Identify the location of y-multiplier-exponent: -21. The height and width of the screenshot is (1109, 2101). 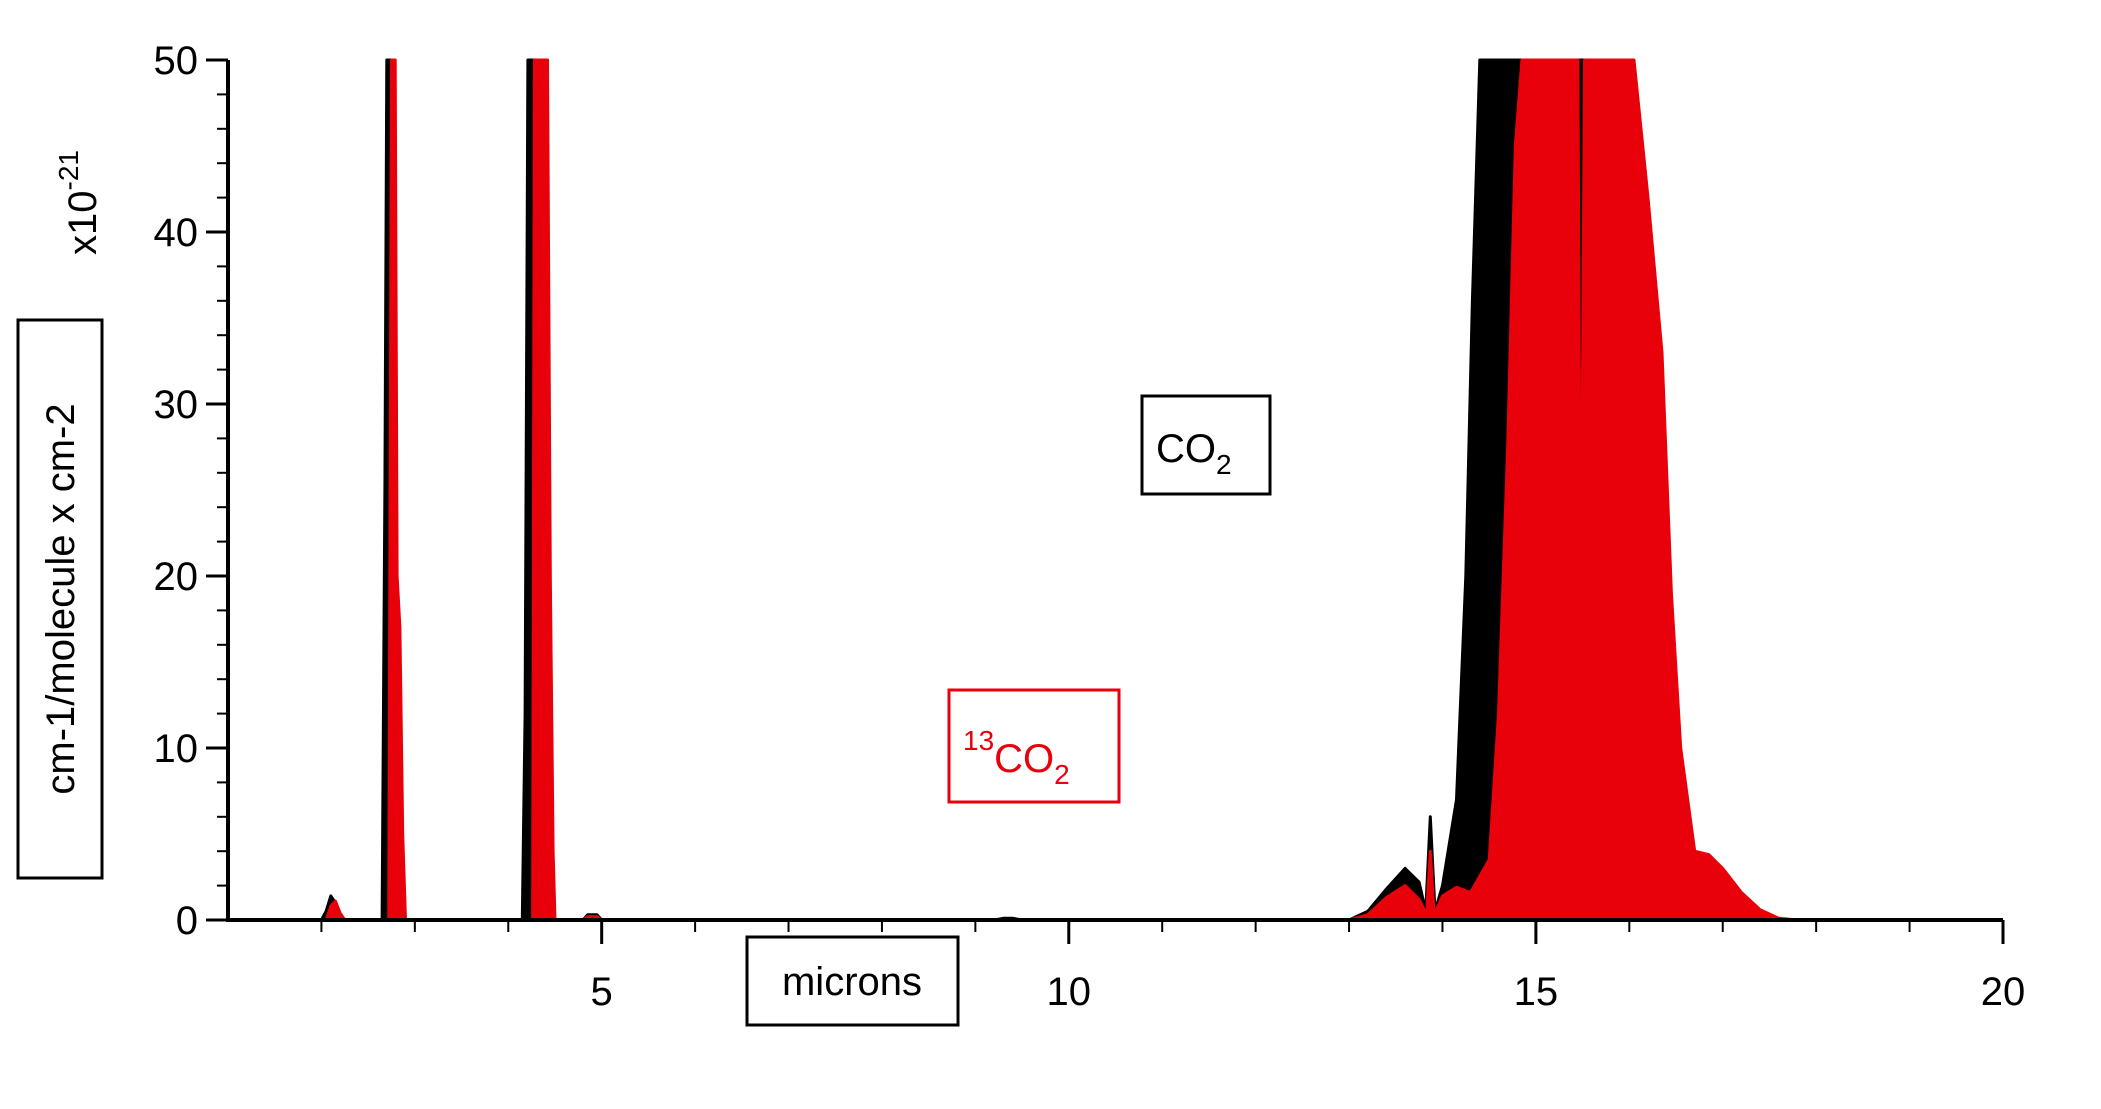
(68, 170).